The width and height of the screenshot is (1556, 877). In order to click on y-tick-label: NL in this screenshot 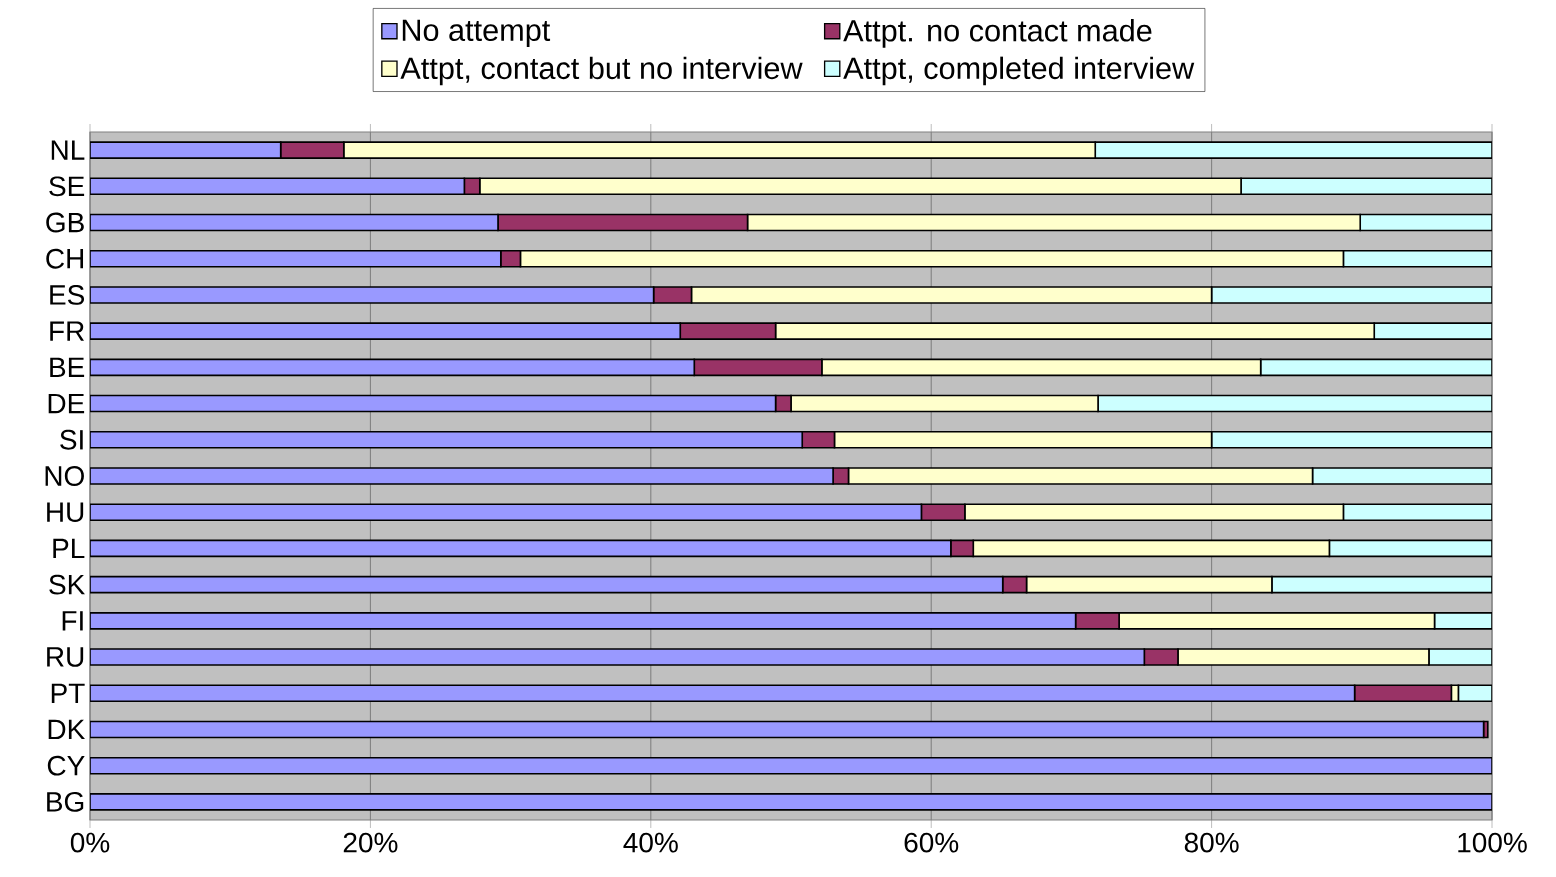, I will do `click(68, 150)`.